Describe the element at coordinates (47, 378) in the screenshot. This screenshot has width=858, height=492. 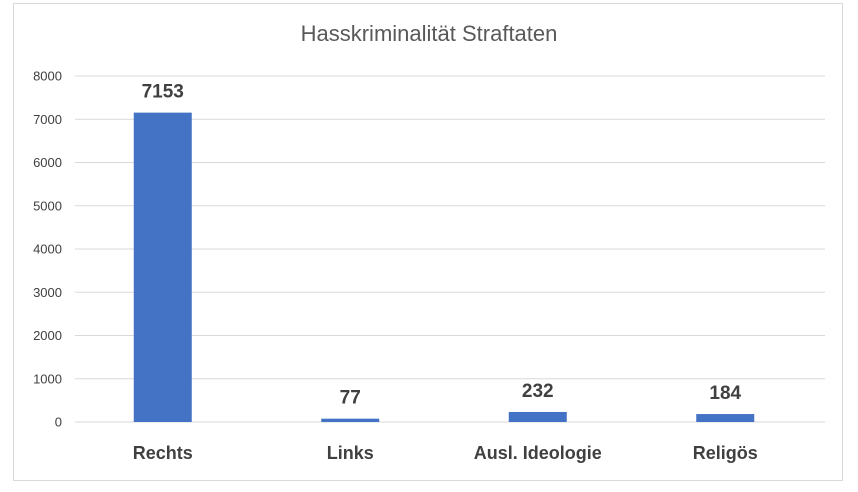
I see `y-tick-label: 1000` at that location.